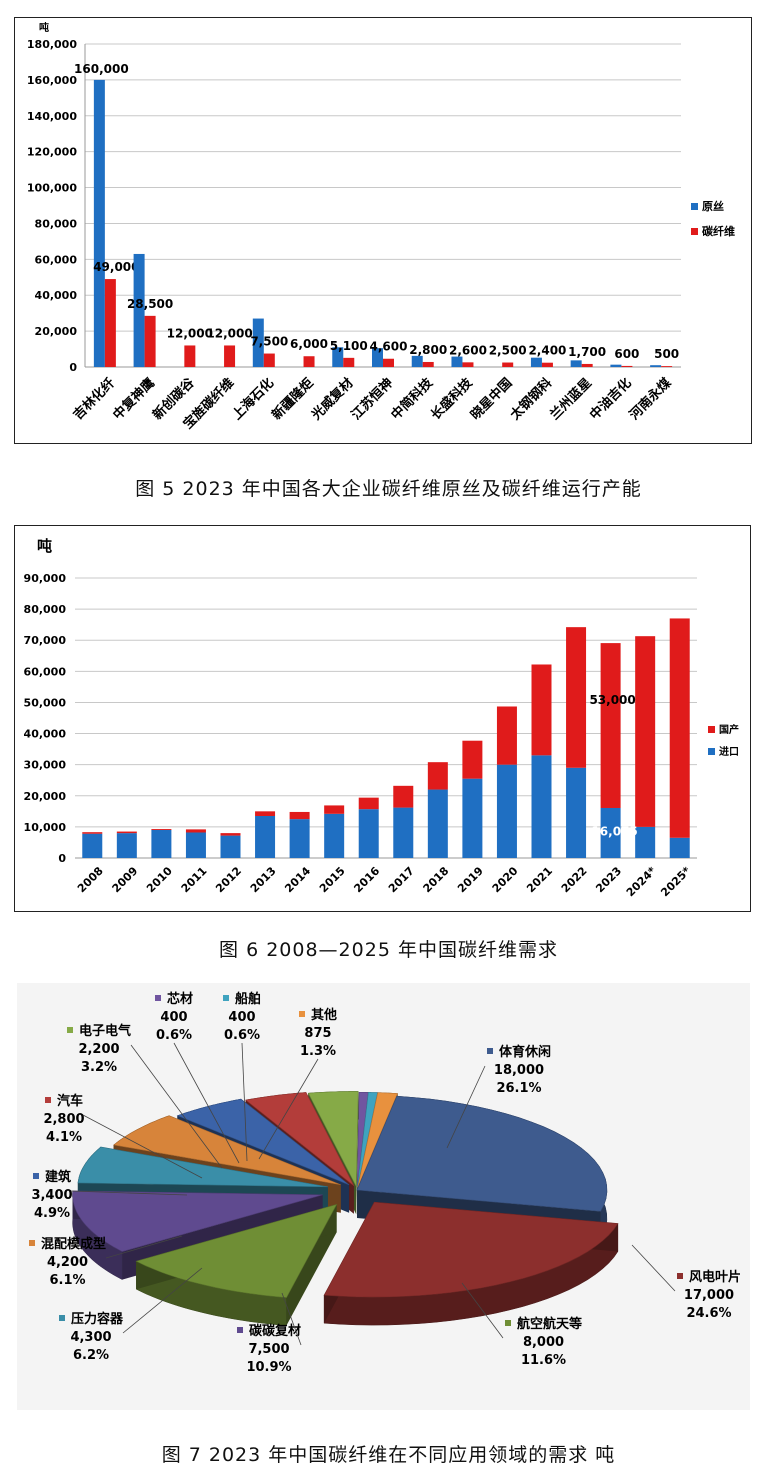 This screenshot has height=1482, width=777. Describe the element at coordinates (45, 702) in the screenshot. I see `y-tick-label: 50,000` at that location.